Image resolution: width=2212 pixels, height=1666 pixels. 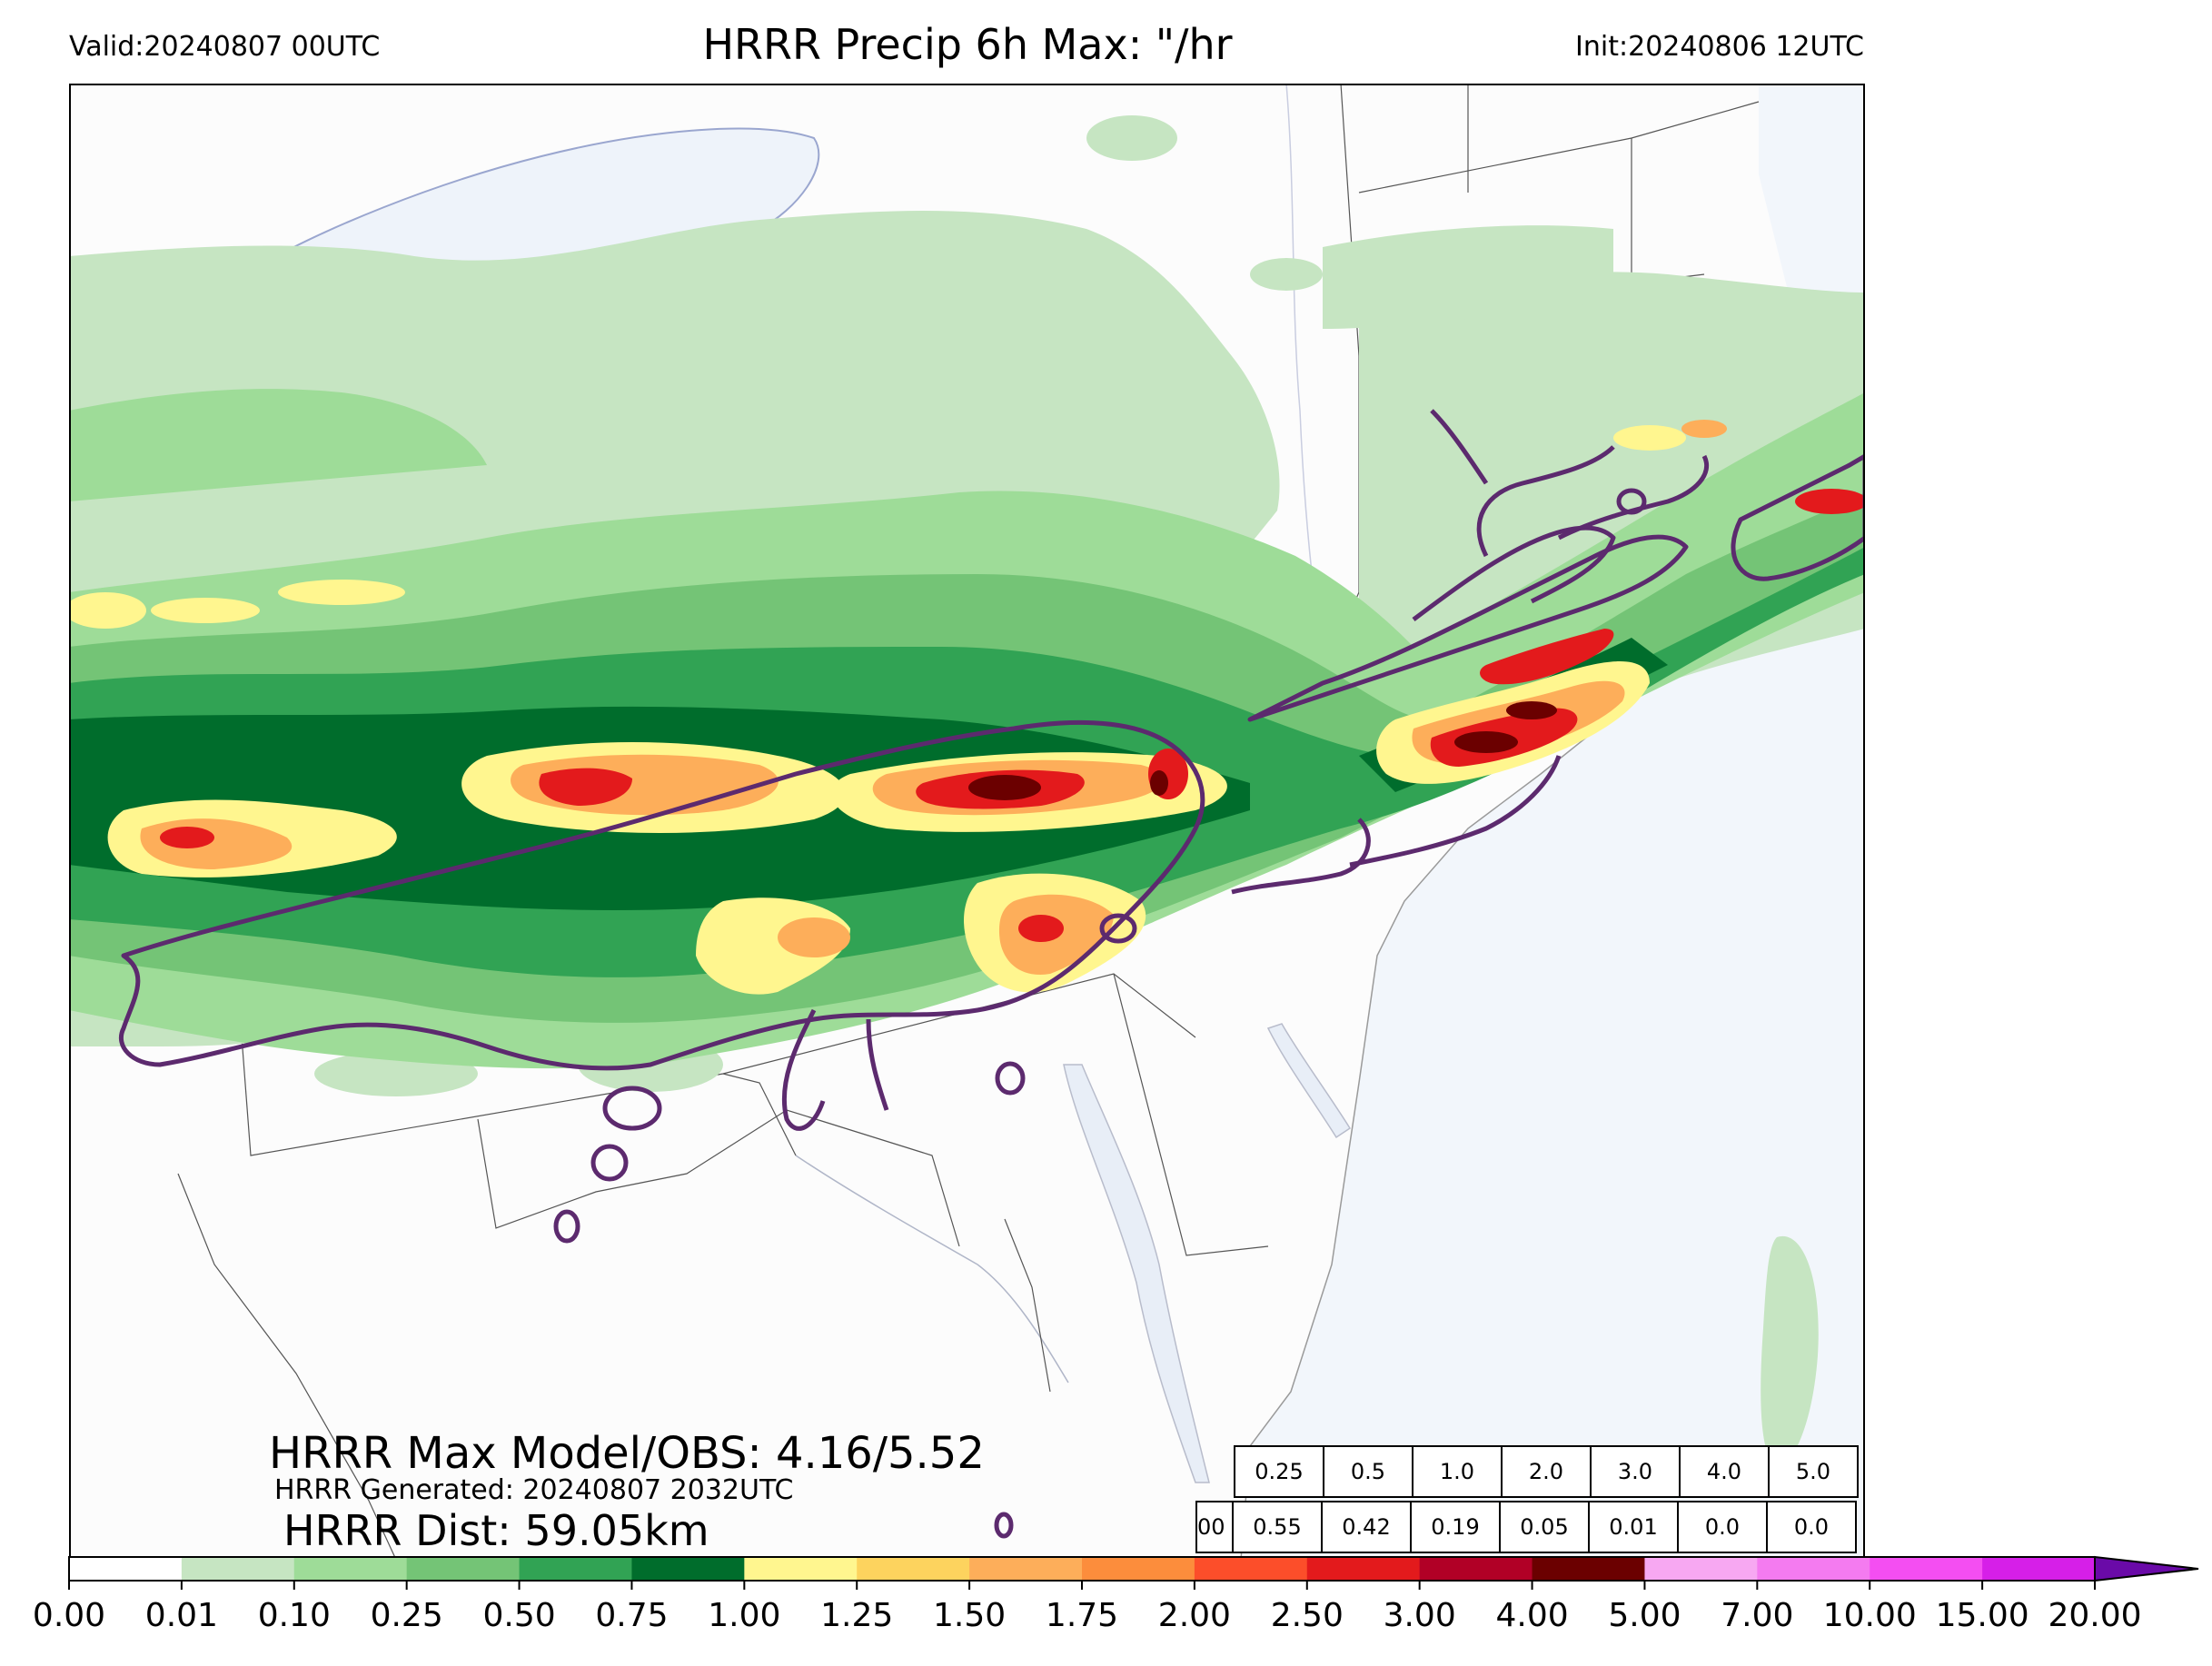 What do you see at coordinates (627, 1453) in the screenshot?
I see `max-model-obs-text: HRRR Max Model/OBS: 4.16/5.52` at bounding box center [627, 1453].